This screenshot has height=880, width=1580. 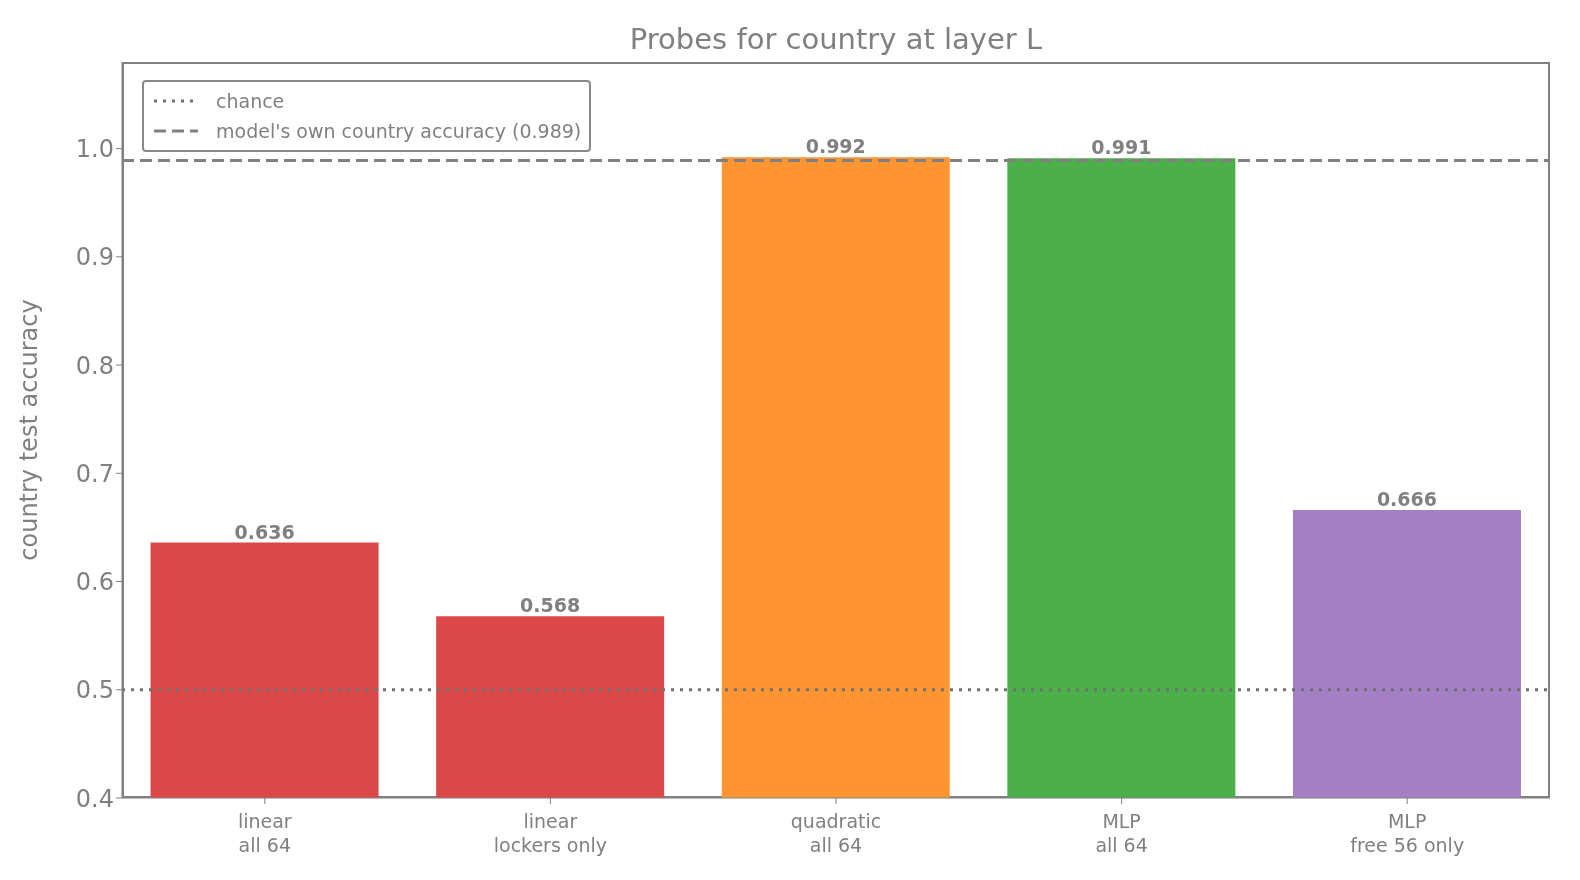 I want to click on data-label: 0.666, so click(x=1407, y=499).